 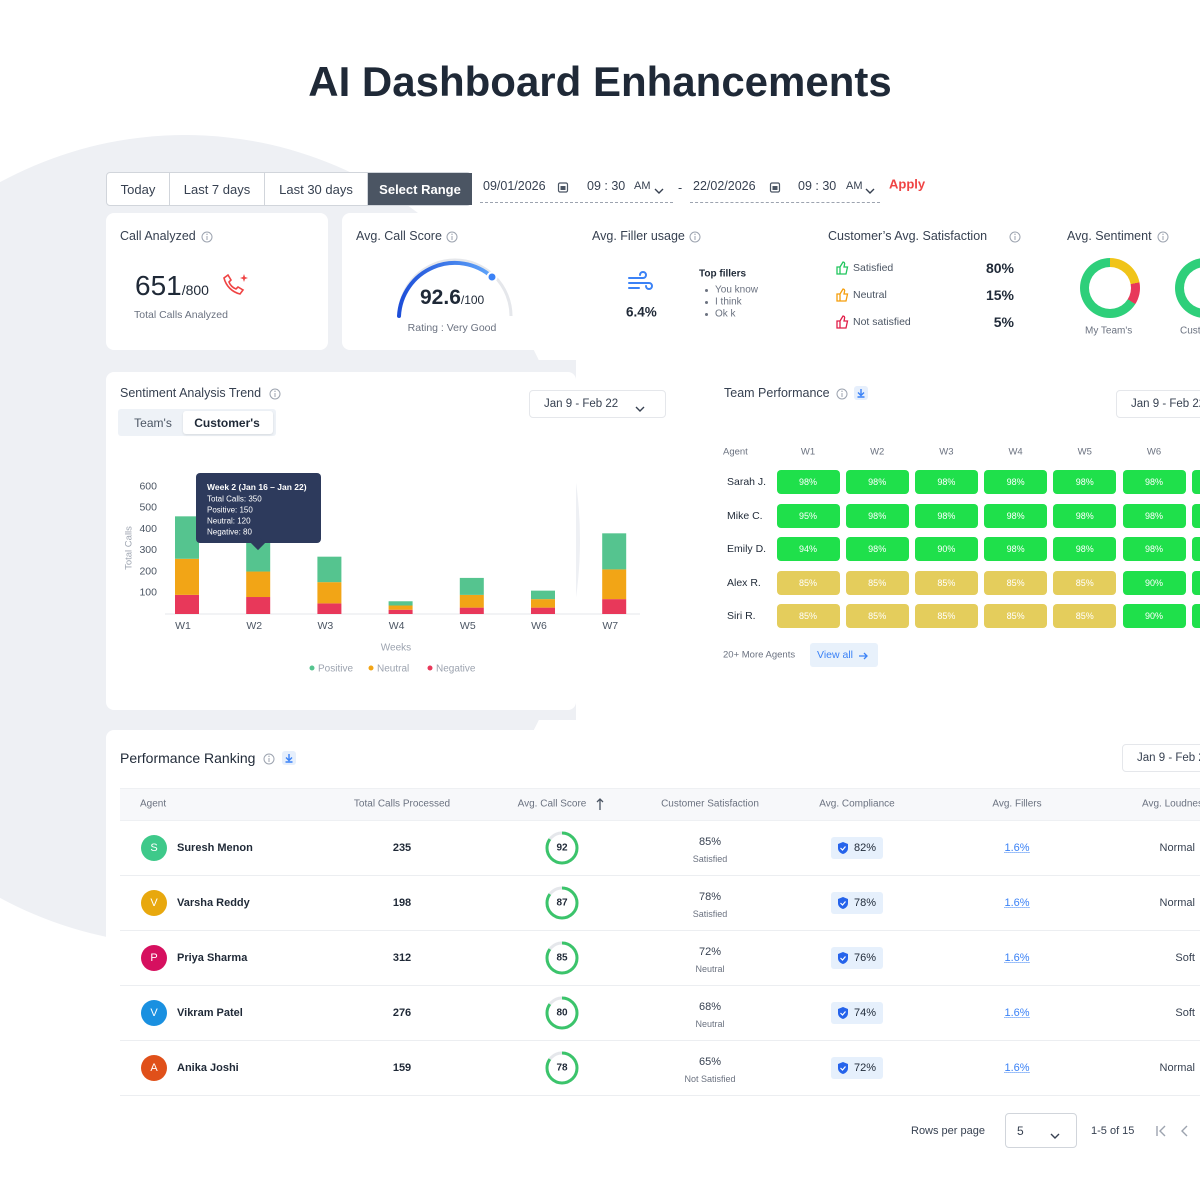 What do you see at coordinates (710, 804) in the screenshot?
I see `column-header: Customer Satisfaction` at bounding box center [710, 804].